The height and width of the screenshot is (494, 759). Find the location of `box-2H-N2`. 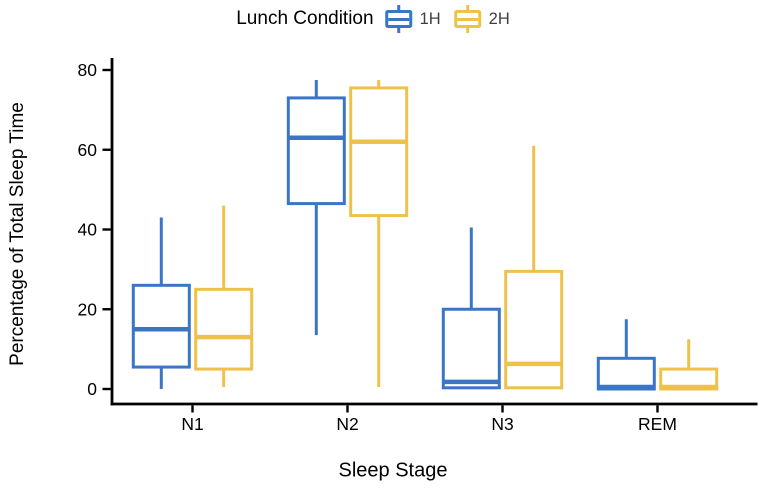

box-2H-N2 is located at coordinates (379, 152).